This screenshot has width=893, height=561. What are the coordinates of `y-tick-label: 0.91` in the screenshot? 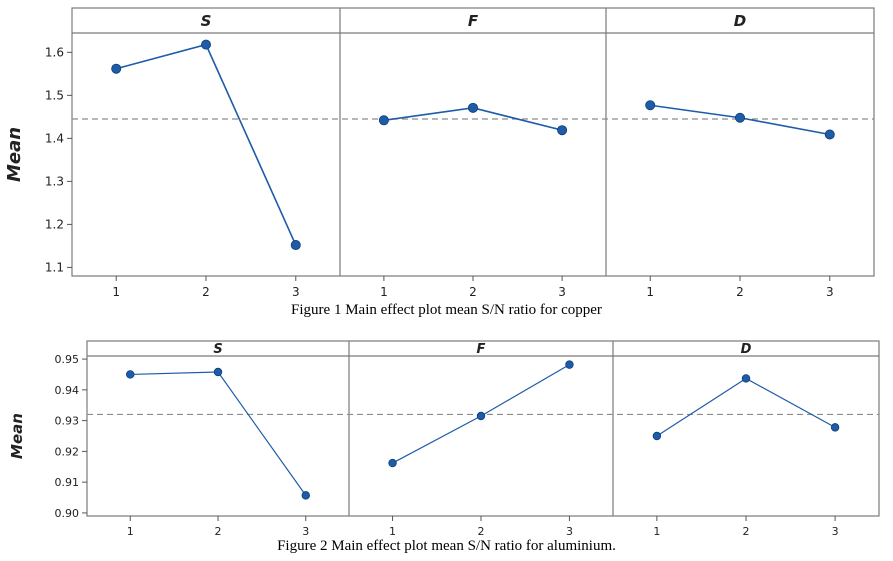 It's located at (67, 482).